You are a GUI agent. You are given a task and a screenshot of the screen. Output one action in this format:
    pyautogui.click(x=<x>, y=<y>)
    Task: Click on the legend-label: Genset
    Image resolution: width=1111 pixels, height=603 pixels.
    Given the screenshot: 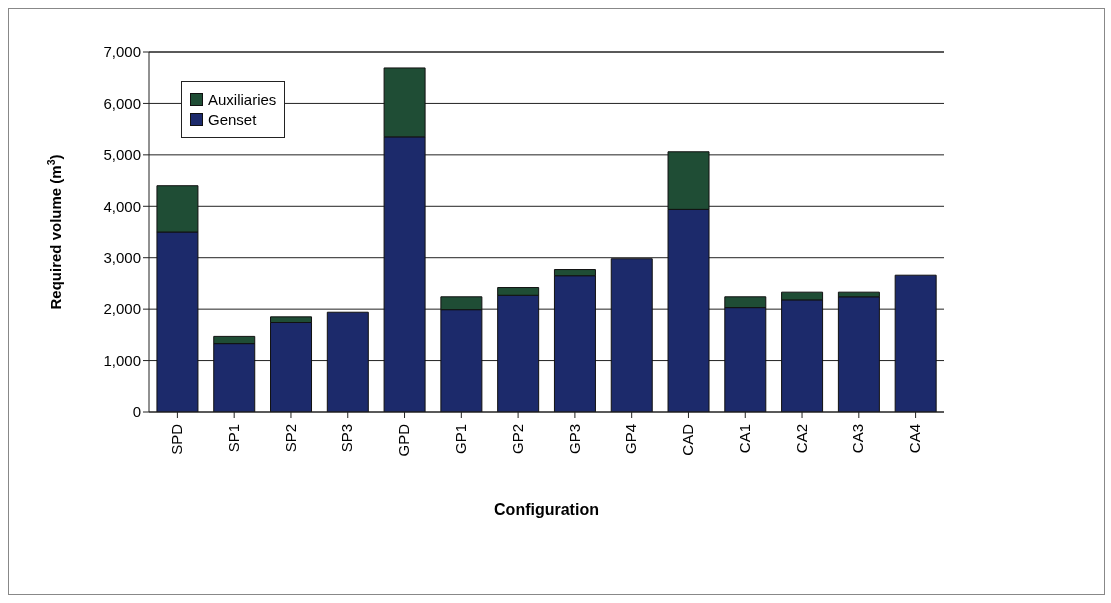 What is the action you would take?
    pyautogui.click(x=232, y=119)
    